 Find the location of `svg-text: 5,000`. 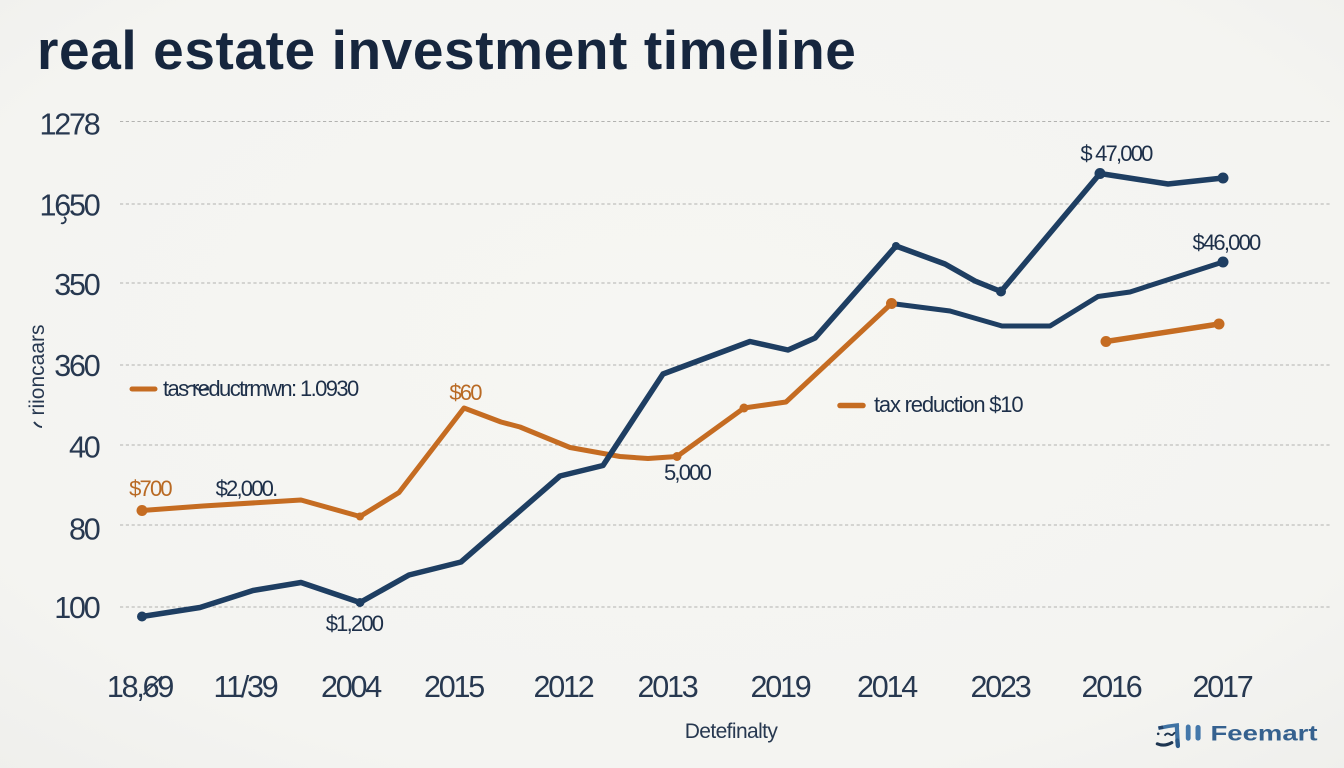

svg-text: 5,000 is located at coordinates (688, 472).